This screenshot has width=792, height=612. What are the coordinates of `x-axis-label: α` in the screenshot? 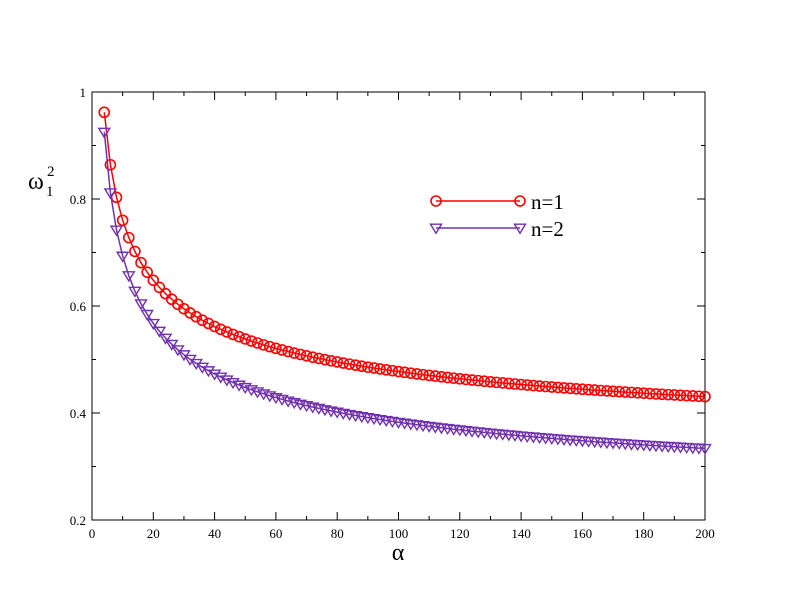 It's located at (398, 553).